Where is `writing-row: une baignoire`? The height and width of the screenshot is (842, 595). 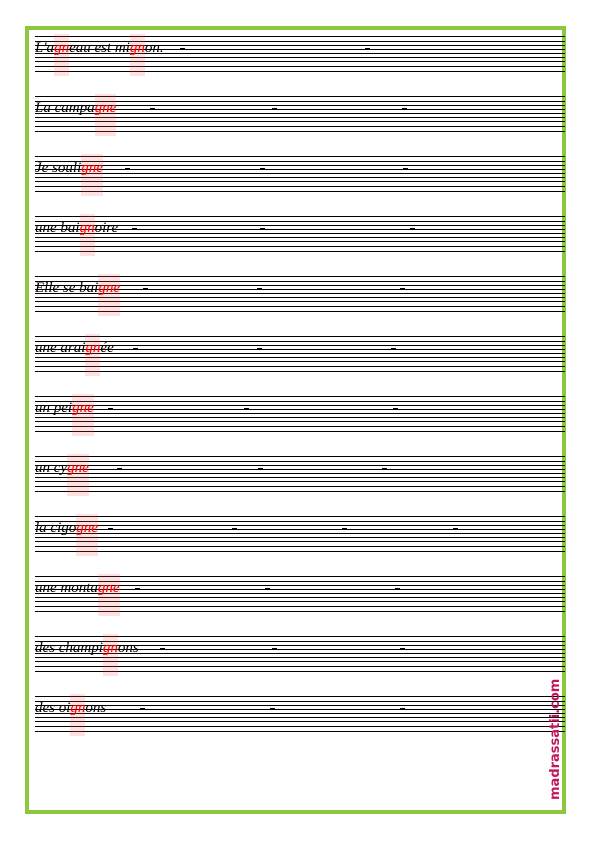 writing-row: une baignoire is located at coordinates (300, 235).